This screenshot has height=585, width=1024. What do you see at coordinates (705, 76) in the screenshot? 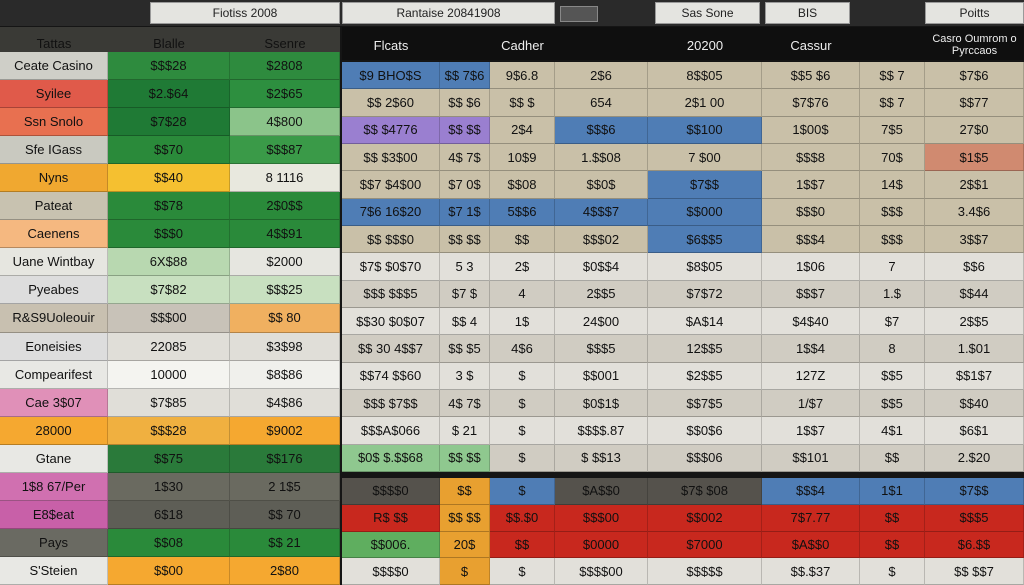
I see `cell: 8$$05` at bounding box center [705, 76].